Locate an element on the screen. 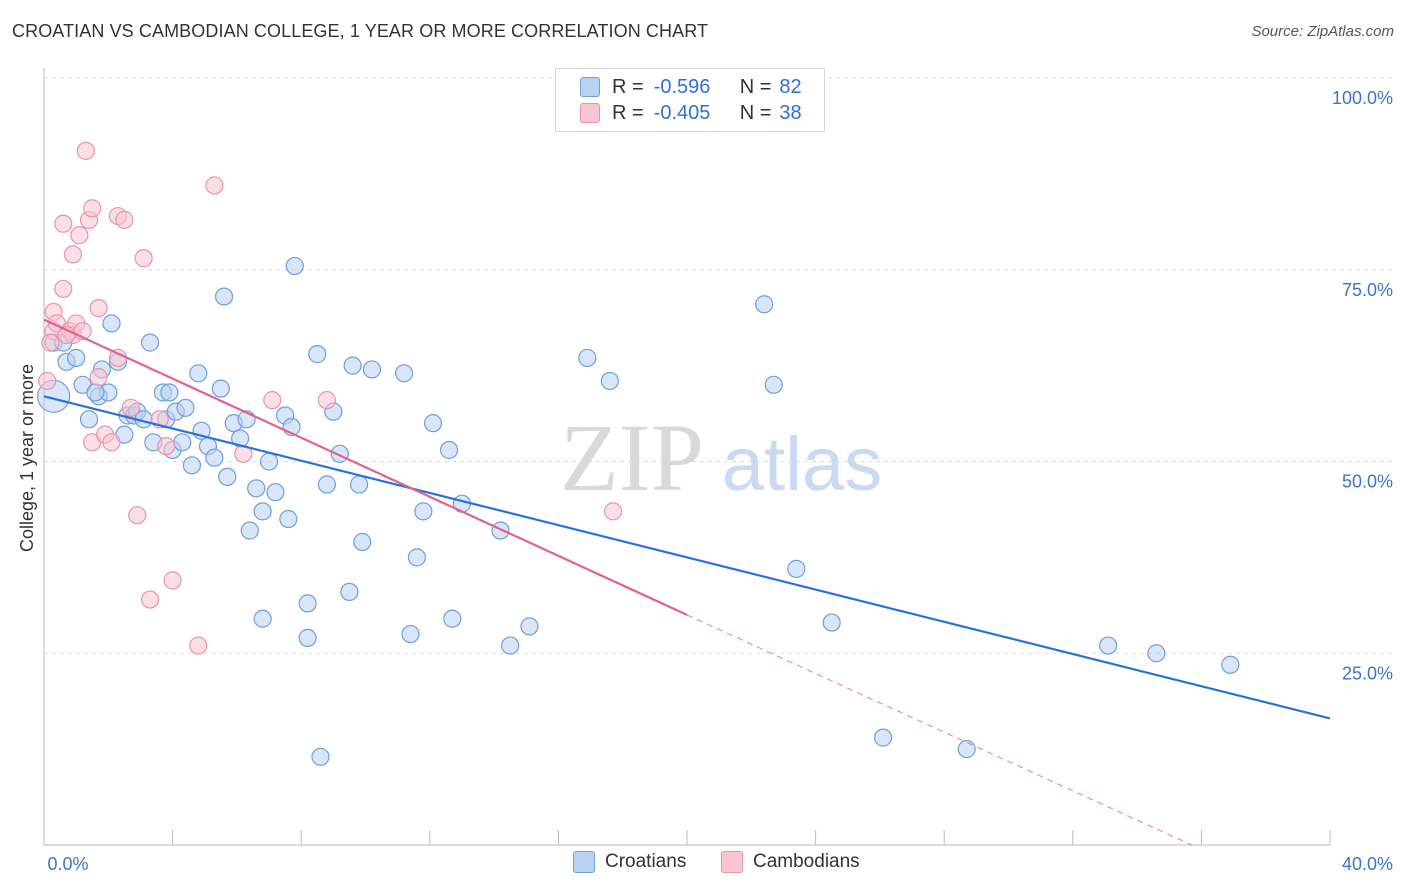 The image size is (1406, 892). correlation-legend: R = -0.596 N = 82 R = -0.405 N = 38 is located at coordinates (690, 100).